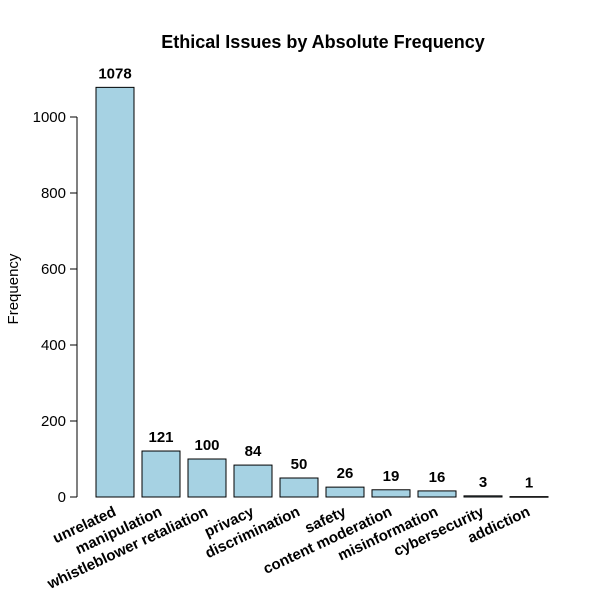  Describe the element at coordinates (345, 473) in the screenshot. I see `bar-value-label: 26` at that location.